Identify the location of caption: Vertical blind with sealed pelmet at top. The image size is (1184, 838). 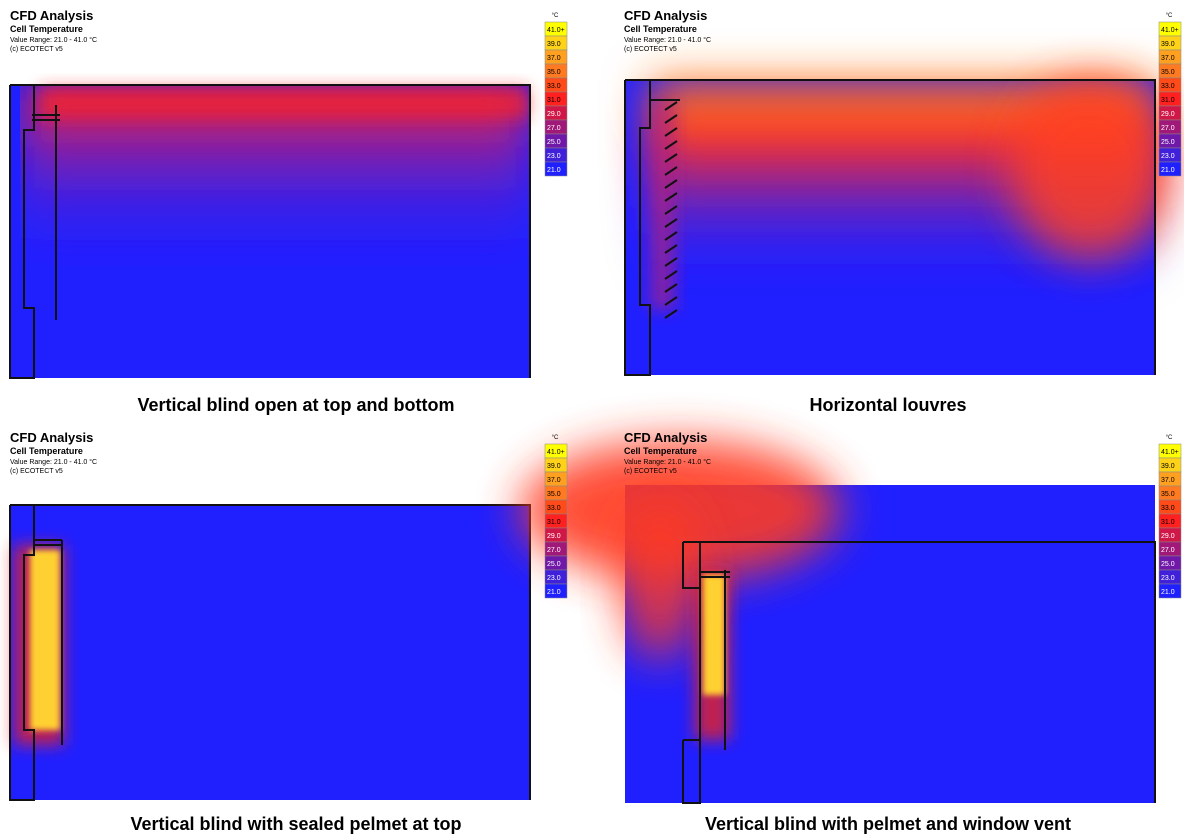
(295, 824).